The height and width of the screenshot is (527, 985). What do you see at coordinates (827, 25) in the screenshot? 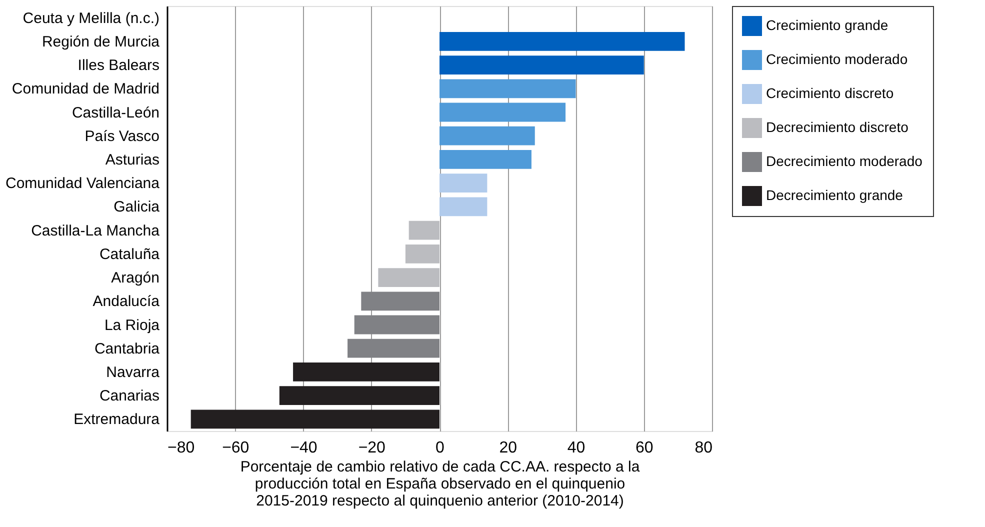
I see `legend-label: Crecimiento grande` at bounding box center [827, 25].